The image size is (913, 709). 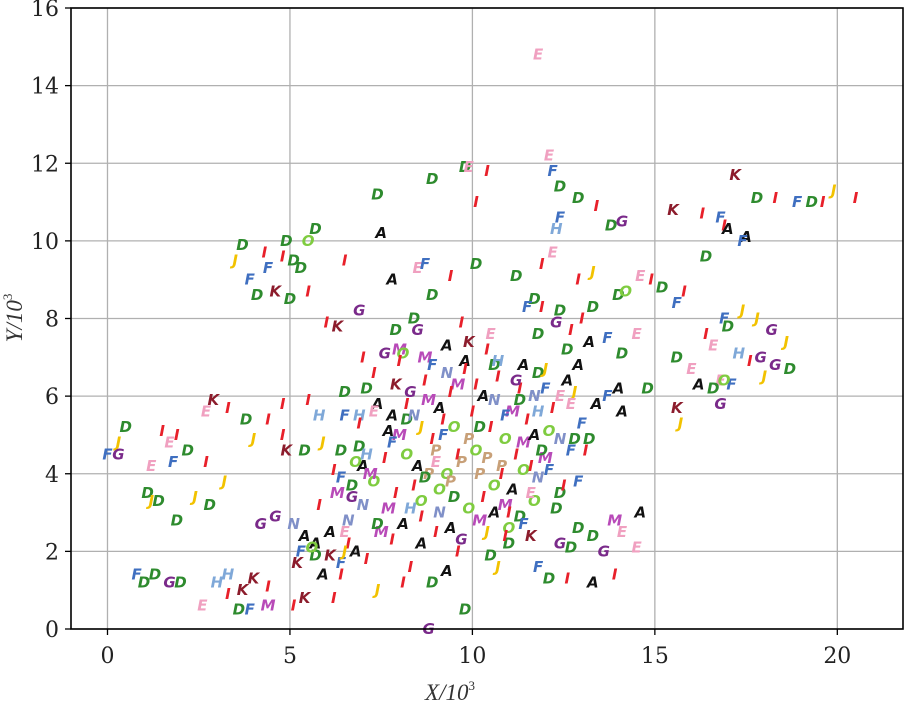 I want to click on x-tick-label: 15, so click(x=655, y=656).